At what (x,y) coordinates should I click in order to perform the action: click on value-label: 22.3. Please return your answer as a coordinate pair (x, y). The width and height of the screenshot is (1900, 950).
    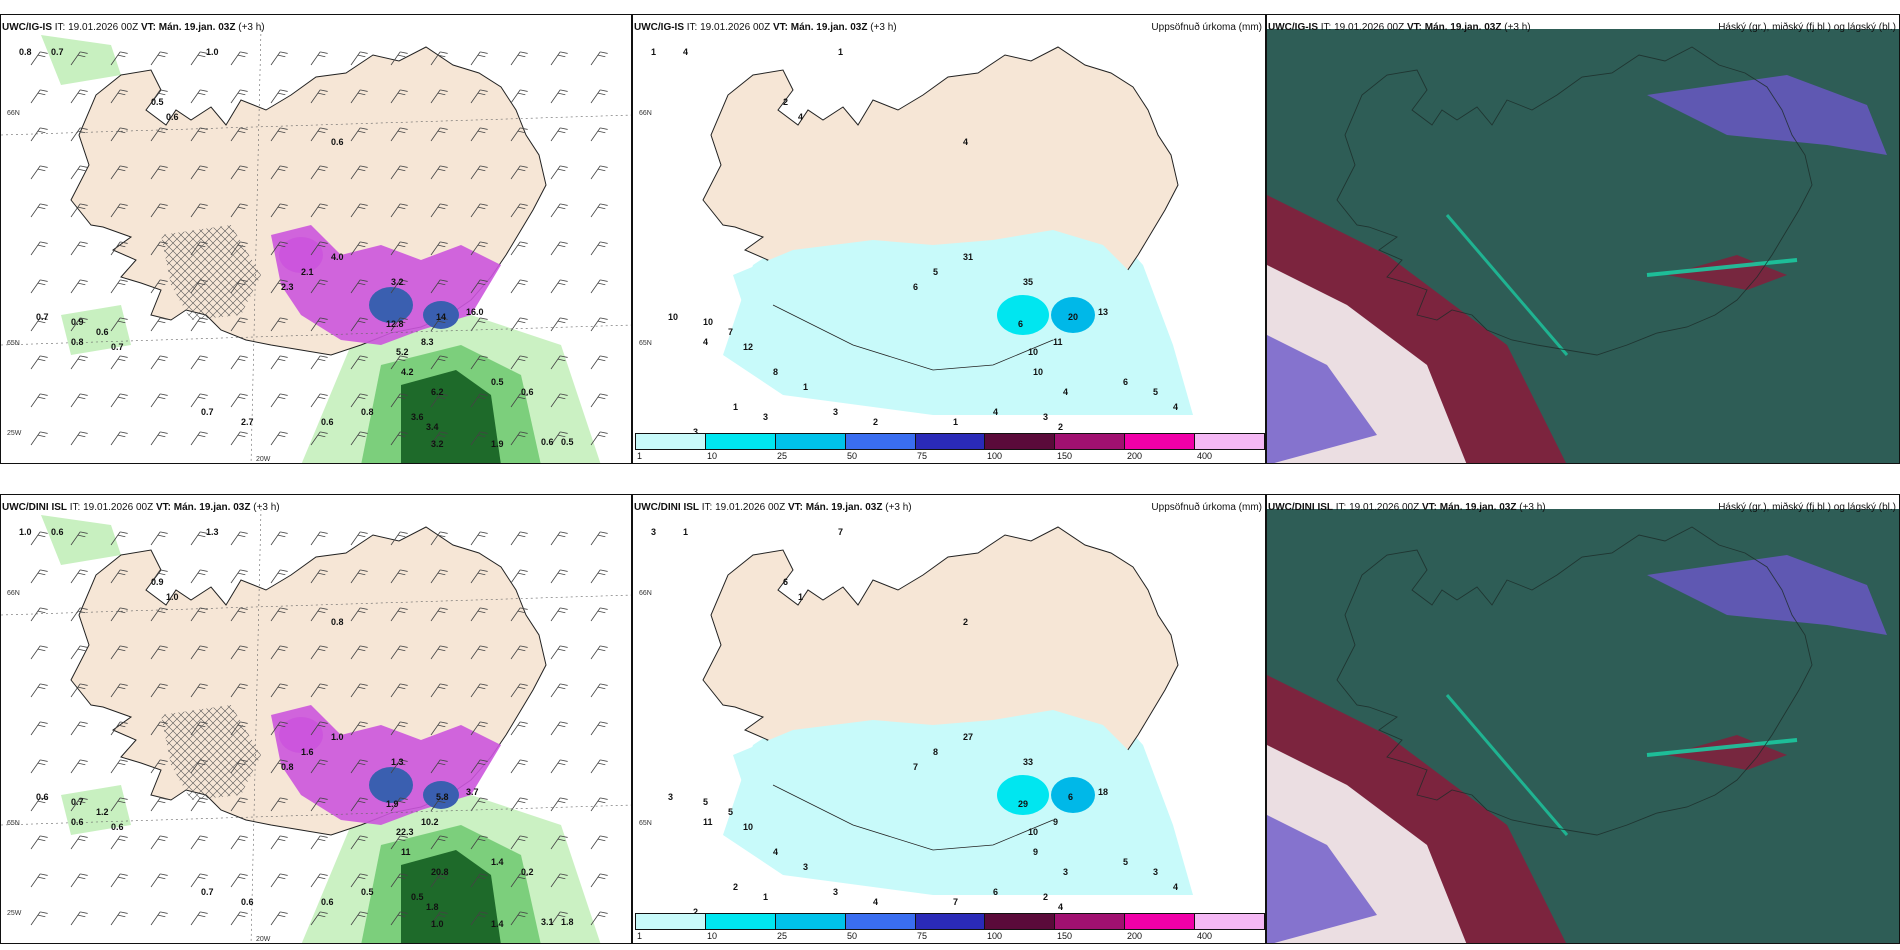
    Looking at the image, I should click on (405, 832).